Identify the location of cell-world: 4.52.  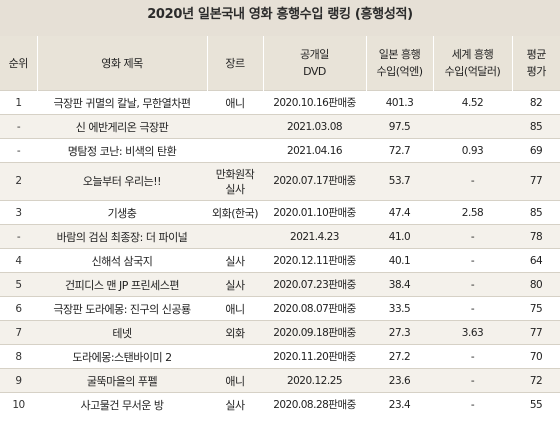
(472, 102).